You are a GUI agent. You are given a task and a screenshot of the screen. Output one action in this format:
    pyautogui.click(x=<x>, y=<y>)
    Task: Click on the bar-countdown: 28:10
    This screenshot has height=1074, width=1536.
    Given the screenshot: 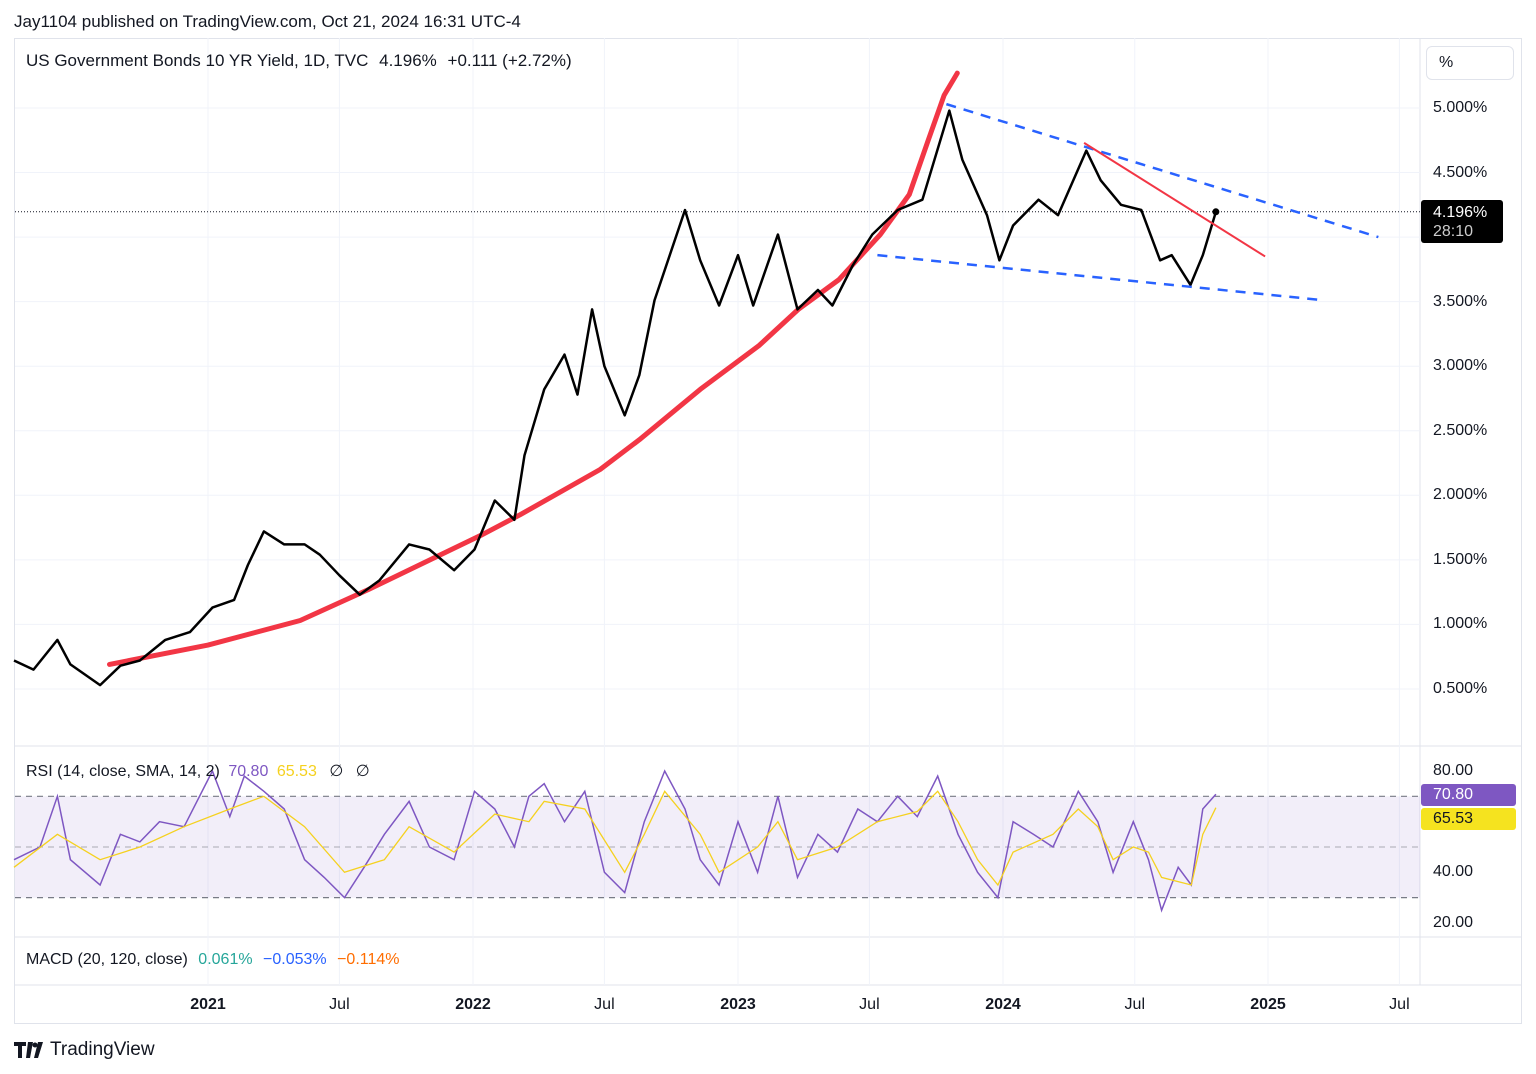 What is the action you would take?
    pyautogui.click(x=1453, y=231)
    